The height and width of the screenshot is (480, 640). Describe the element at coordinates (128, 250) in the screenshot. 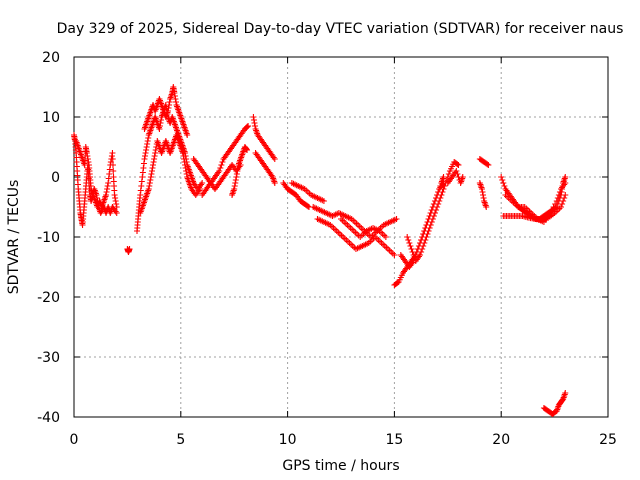

I see `series-sdtvar-c` at that location.